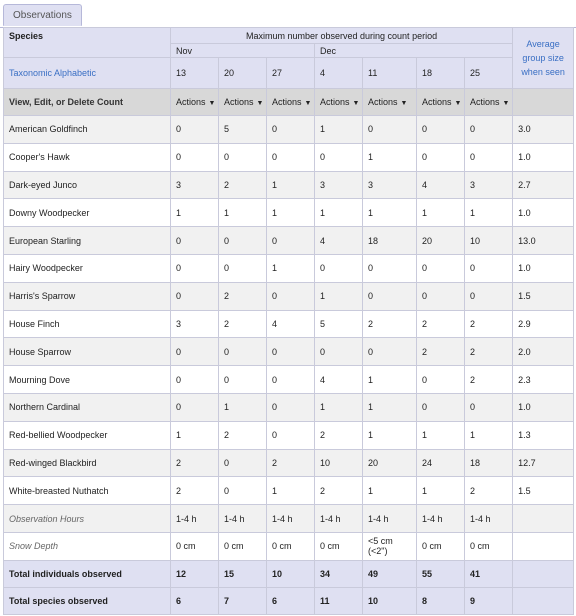 The image size is (576, 616). What do you see at coordinates (488, 73) in the screenshot?
I see `date-header: 25` at bounding box center [488, 73].